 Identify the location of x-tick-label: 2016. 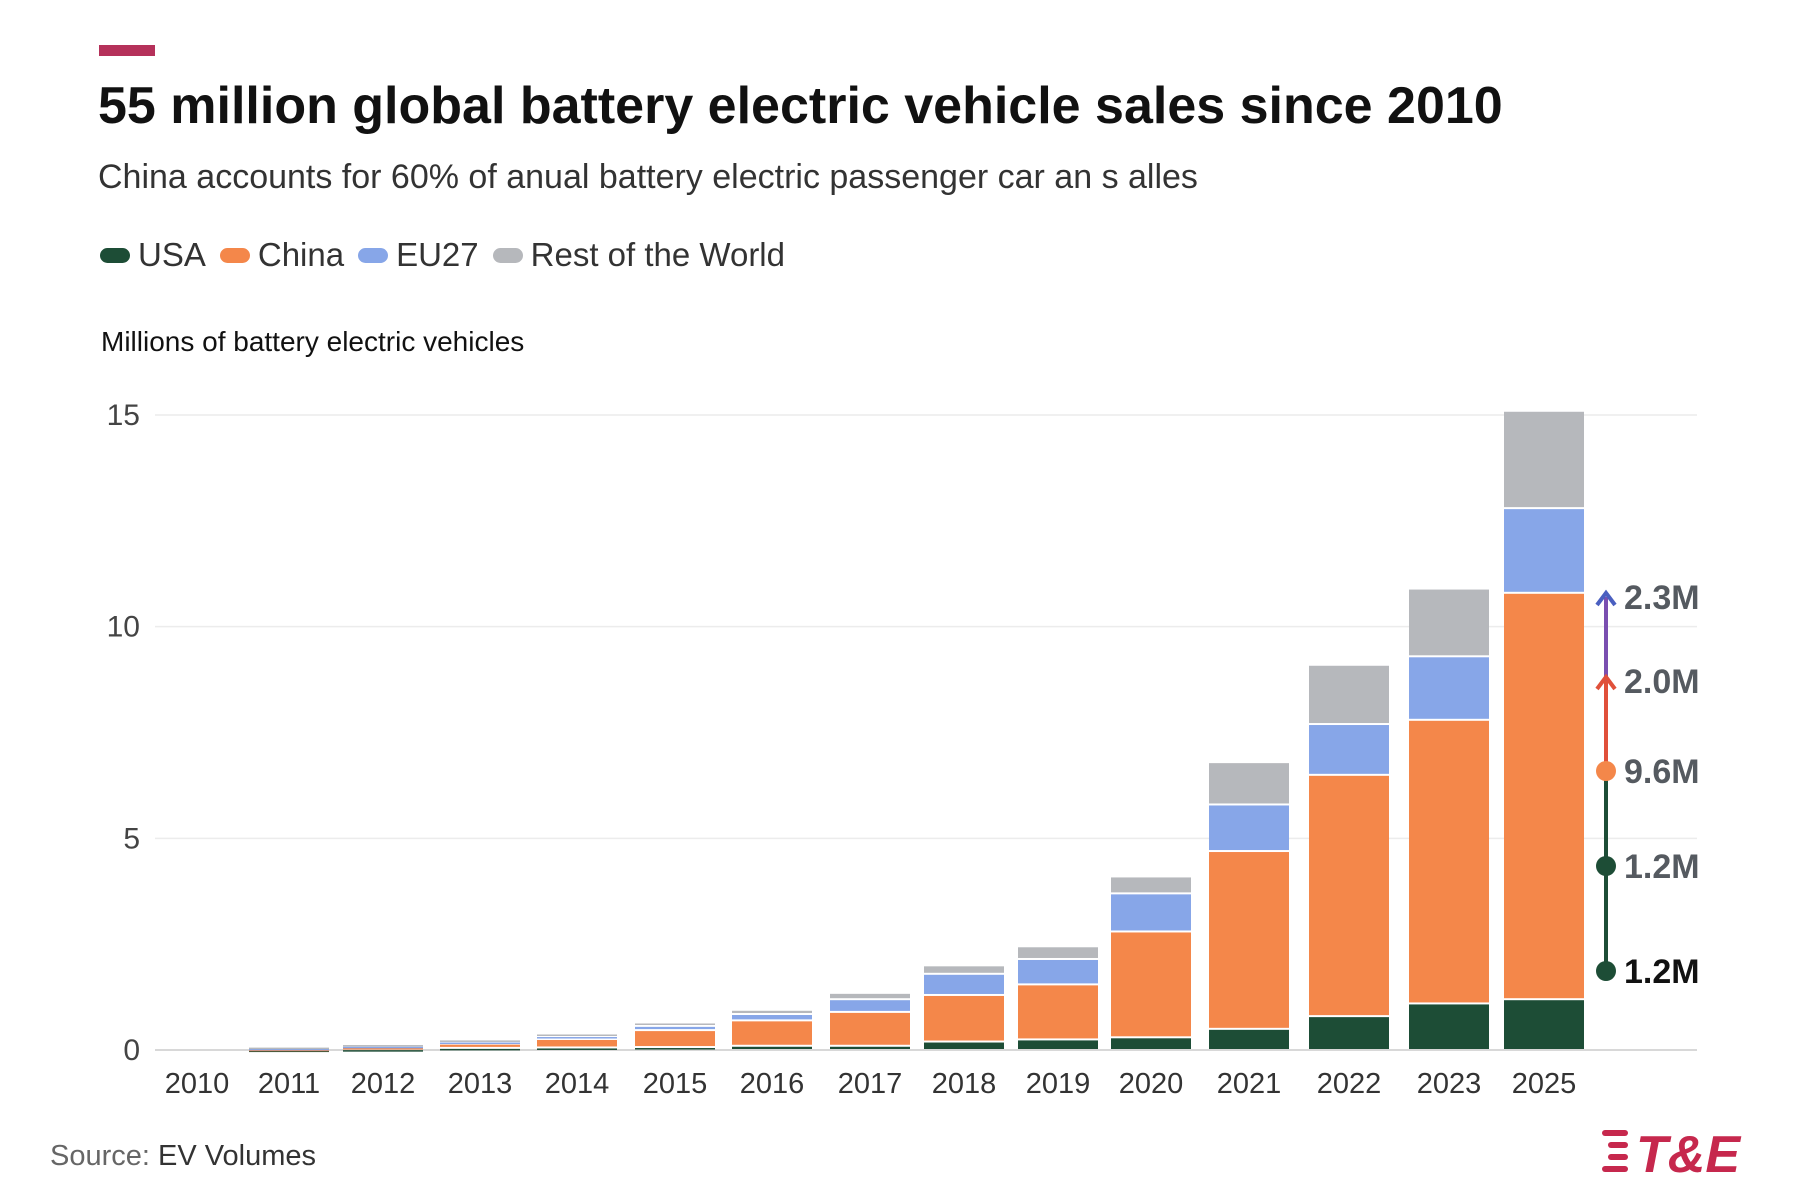
(772, 1084).